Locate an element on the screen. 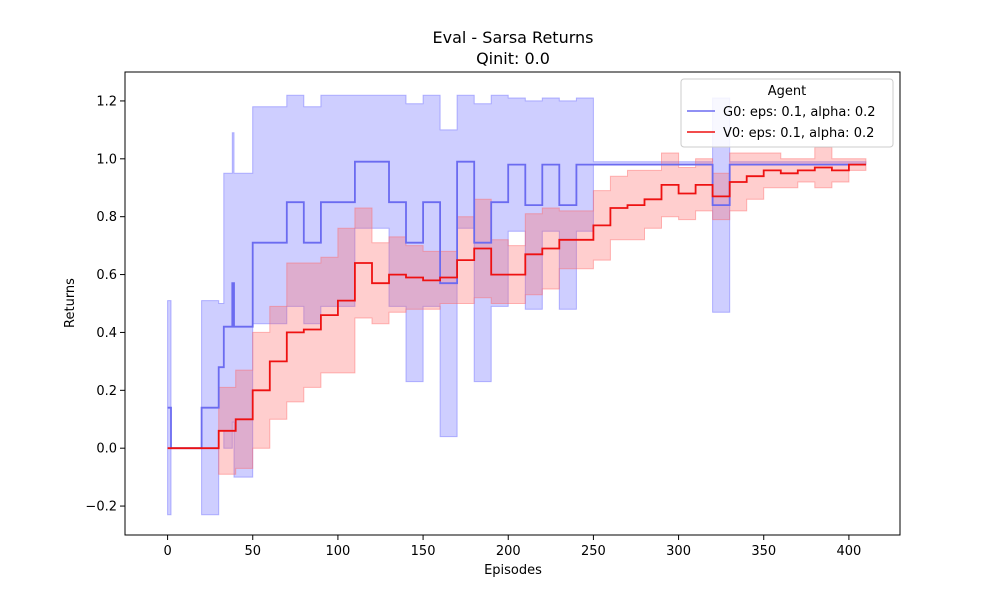  x-tick-label: 50 is located at coordinates (252, 551).